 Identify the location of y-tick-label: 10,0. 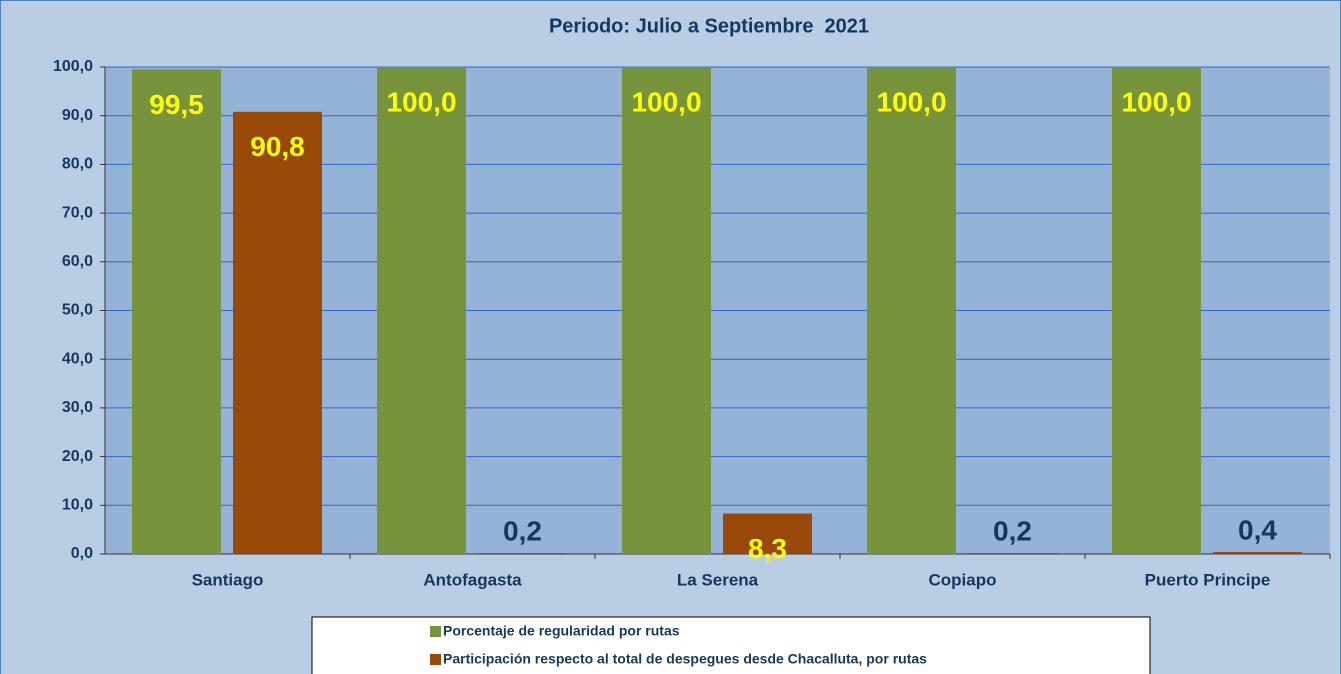
(77, 505).